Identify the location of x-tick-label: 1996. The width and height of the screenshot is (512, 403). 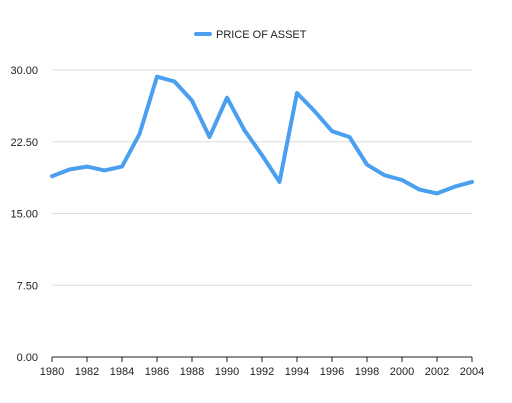
(332, 372).